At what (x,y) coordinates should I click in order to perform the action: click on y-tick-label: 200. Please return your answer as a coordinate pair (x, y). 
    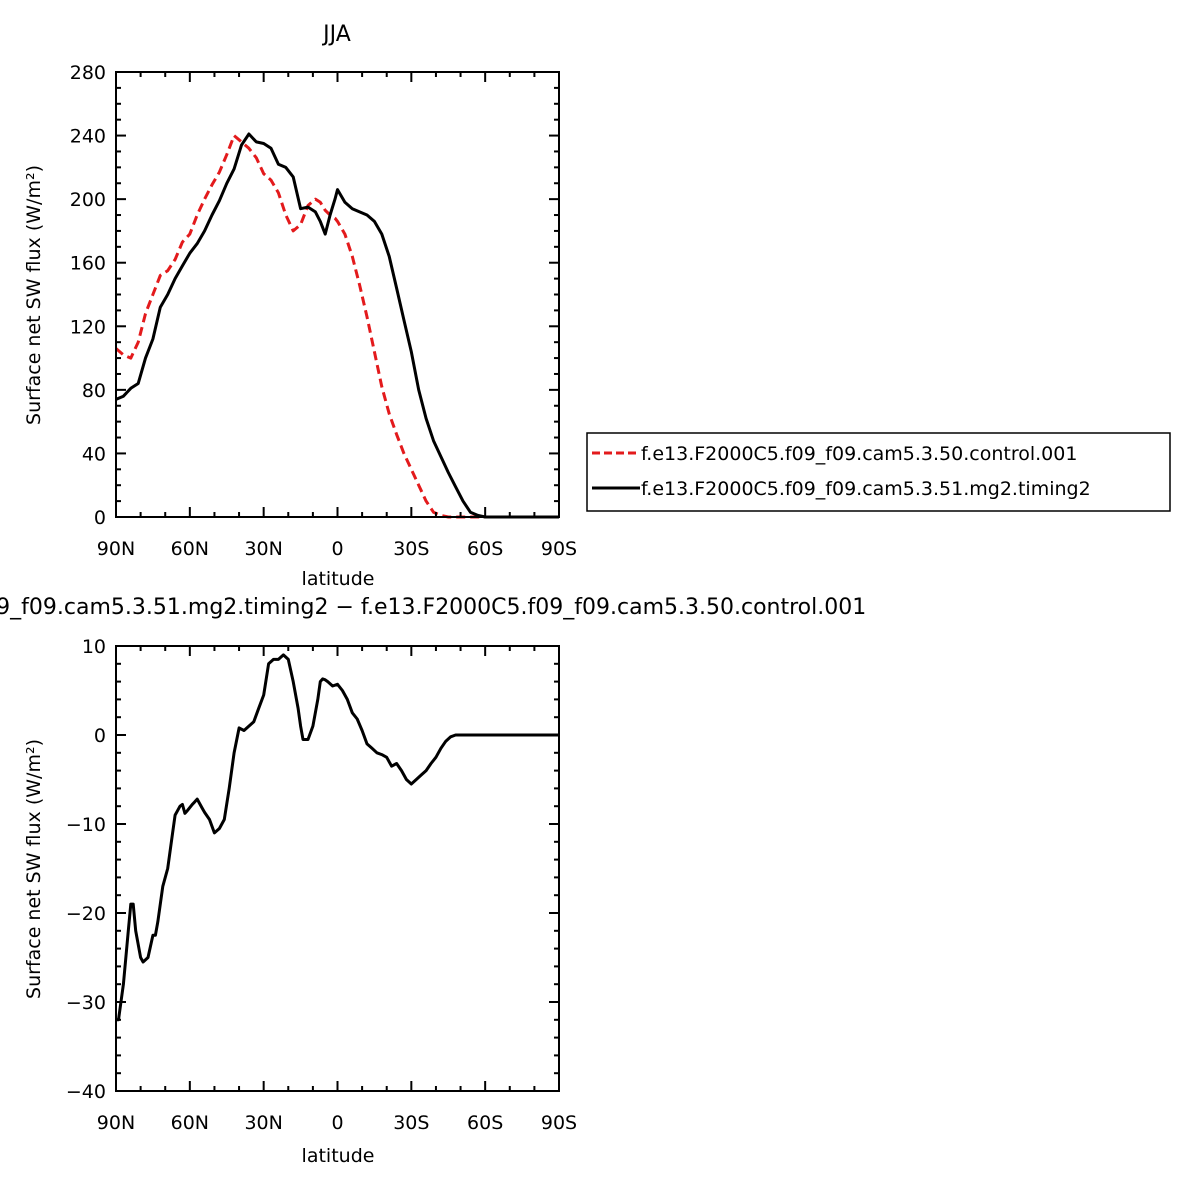
    Looking at the image, I should click on (88, 200).